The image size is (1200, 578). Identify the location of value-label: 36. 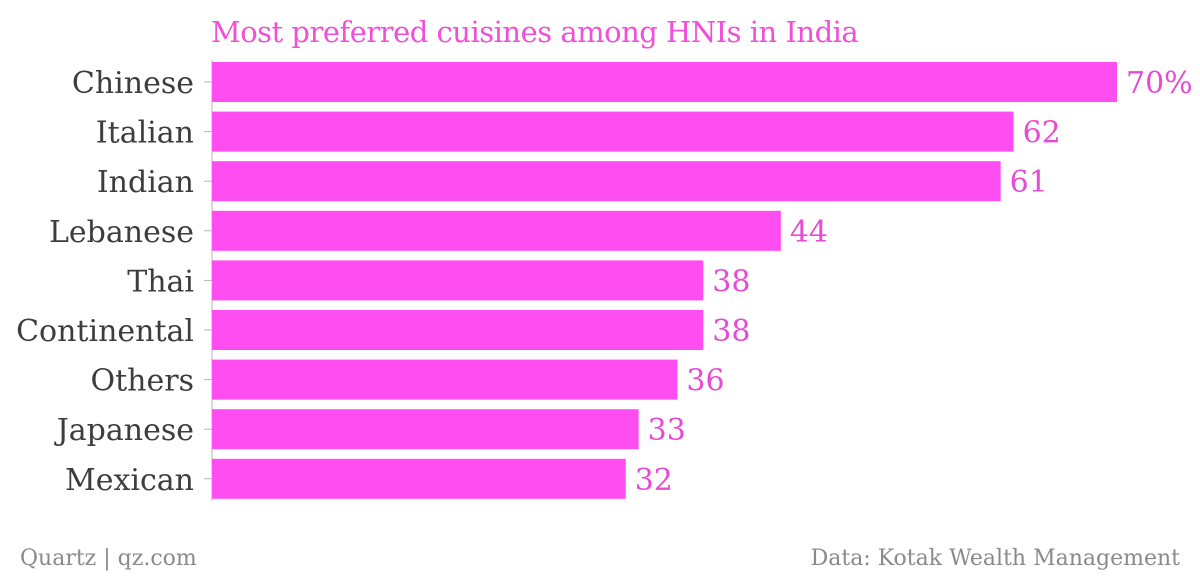
(705, 381).